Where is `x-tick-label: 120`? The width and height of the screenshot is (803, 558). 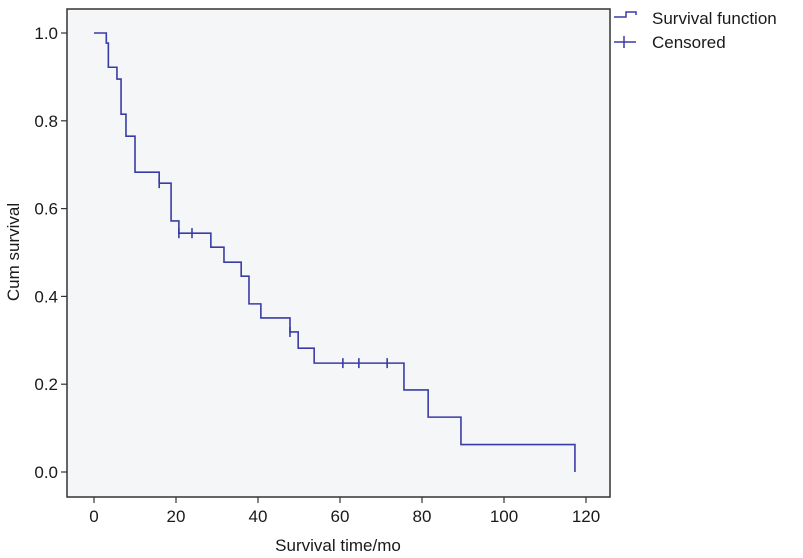
x-tick-label: 120 is located at coordinates (586, 516).